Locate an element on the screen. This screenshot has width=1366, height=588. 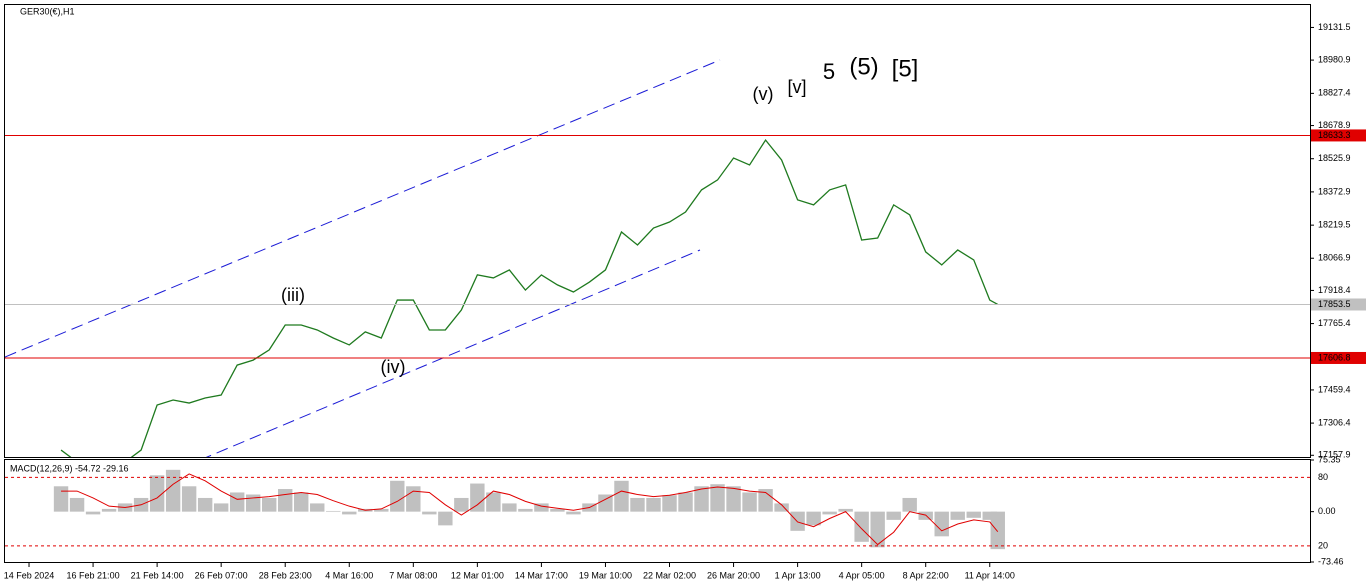
wave-label: (iii) is located at coordinates (293, 295).